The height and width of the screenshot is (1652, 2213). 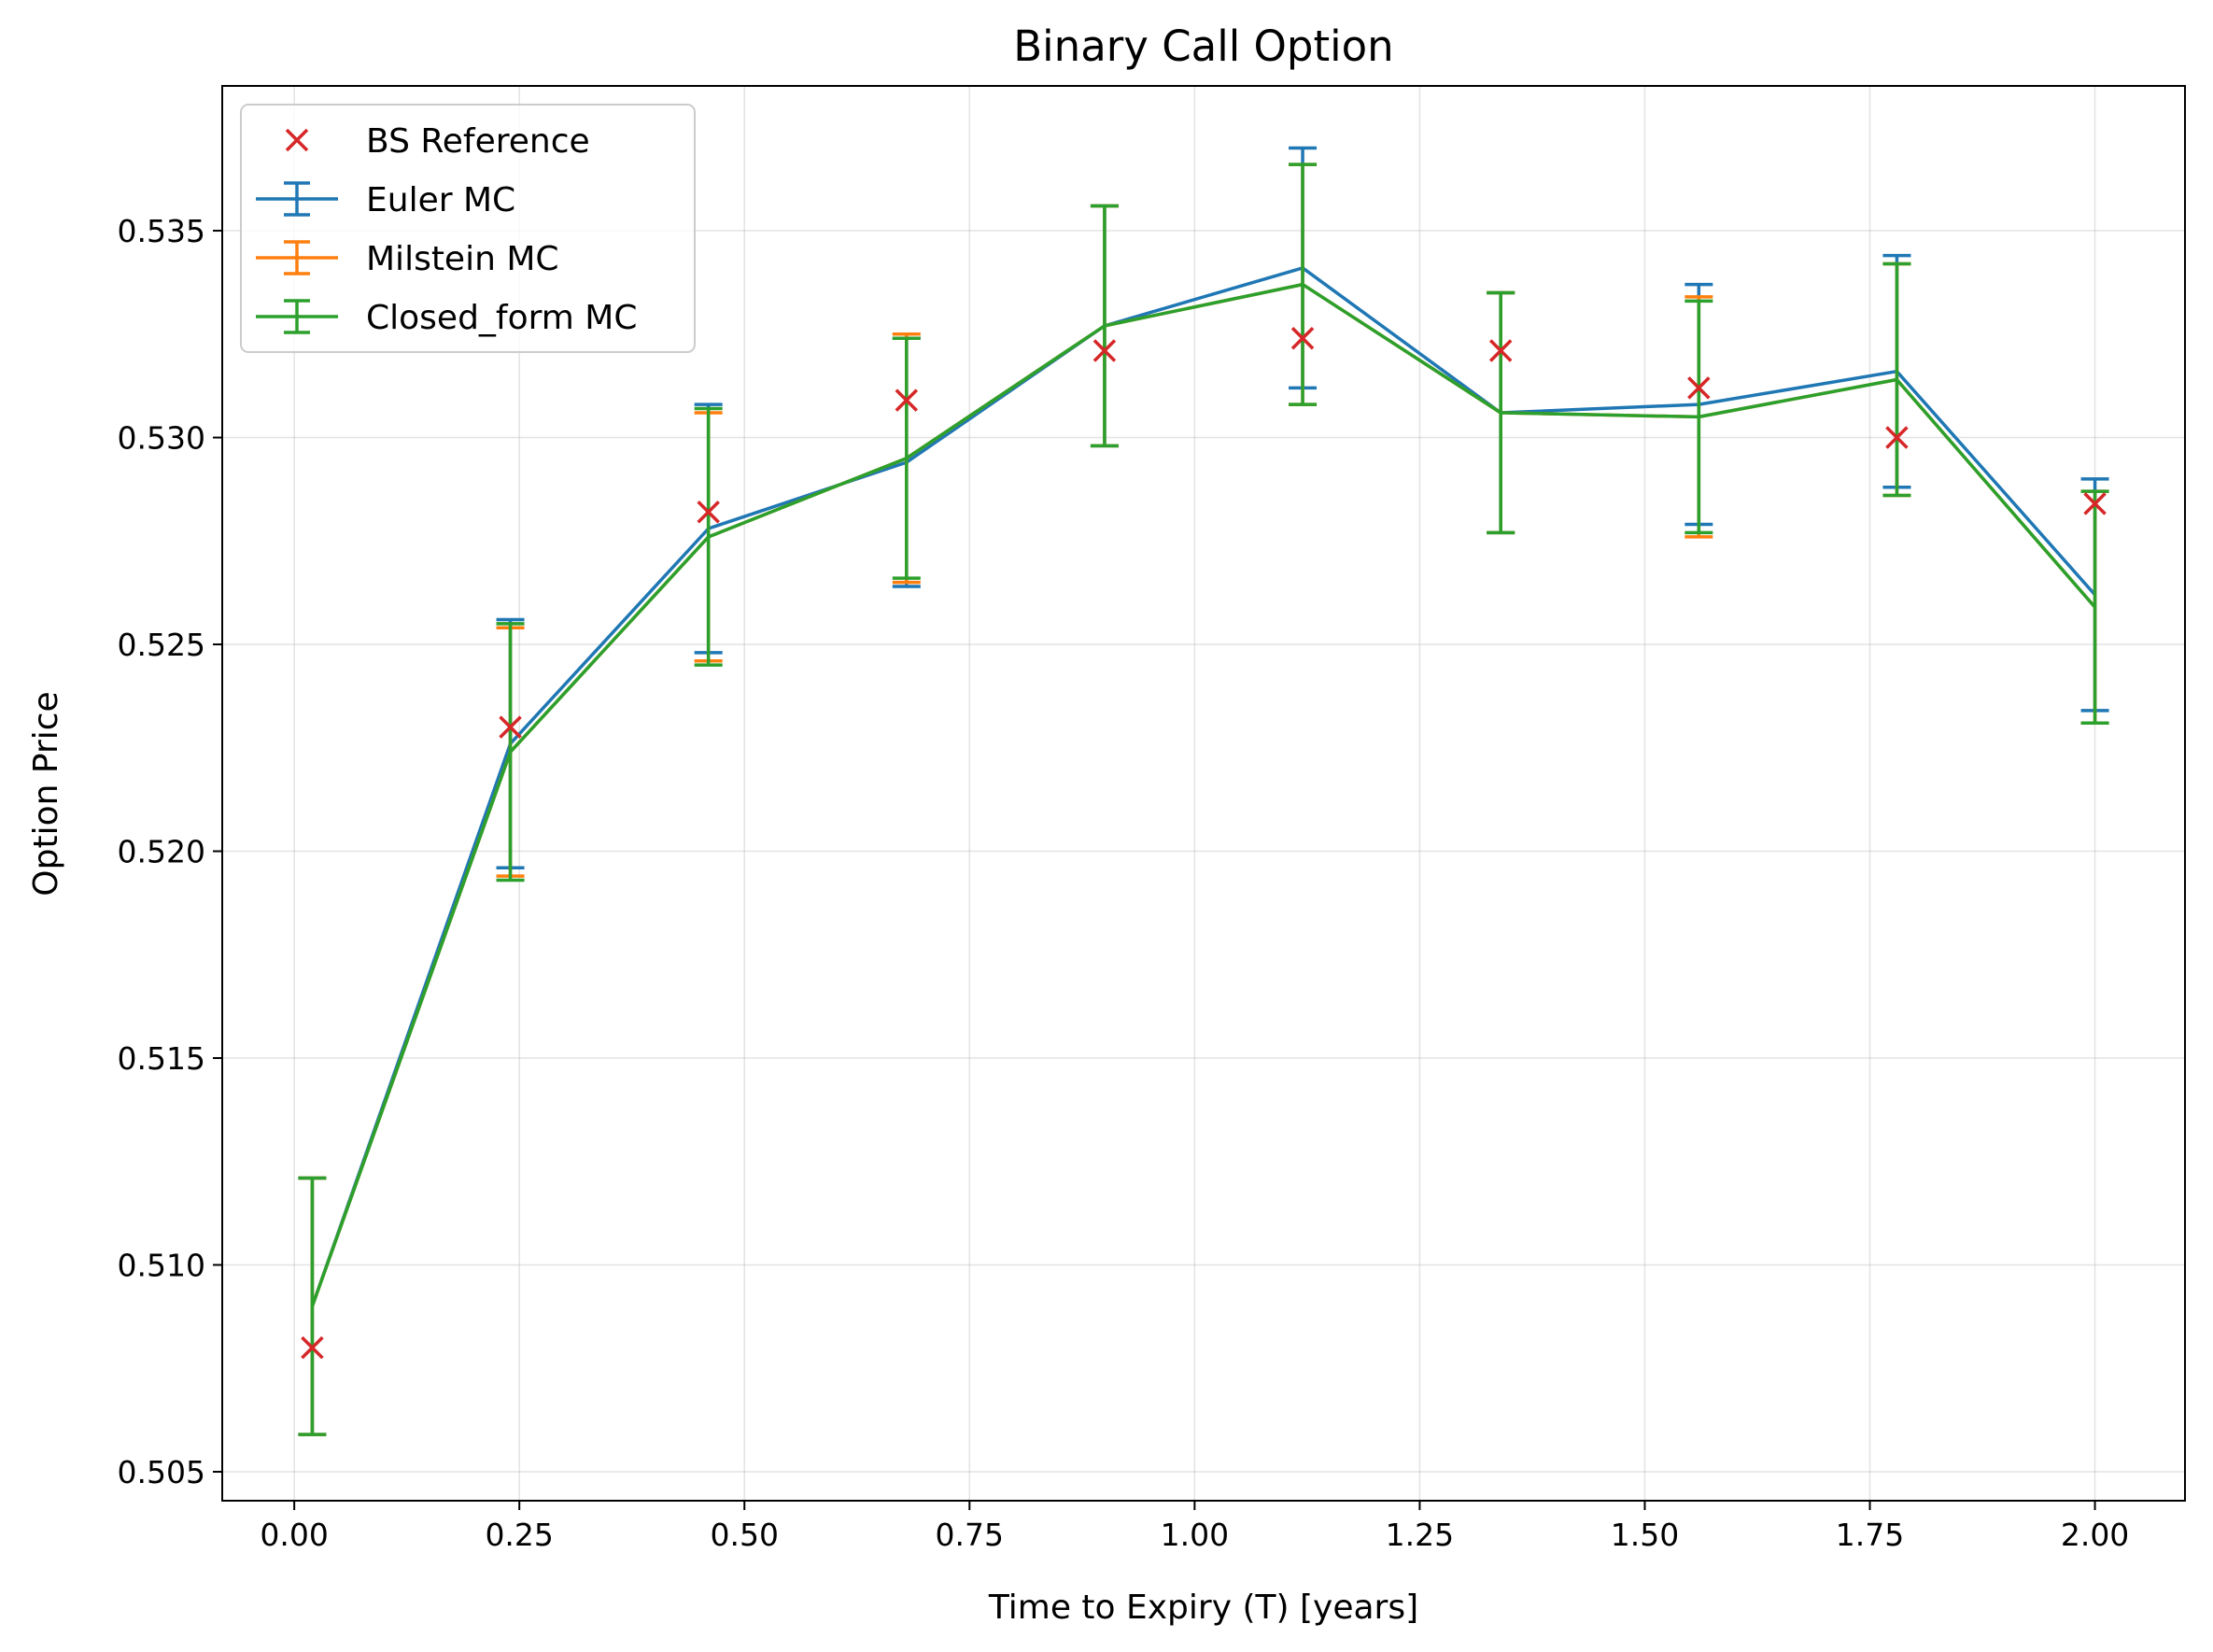 What do you see at coordinates (519, 1535) in the screenshot?
I see `x-tick-label: 0.25` at bounding box center [519, 1535].